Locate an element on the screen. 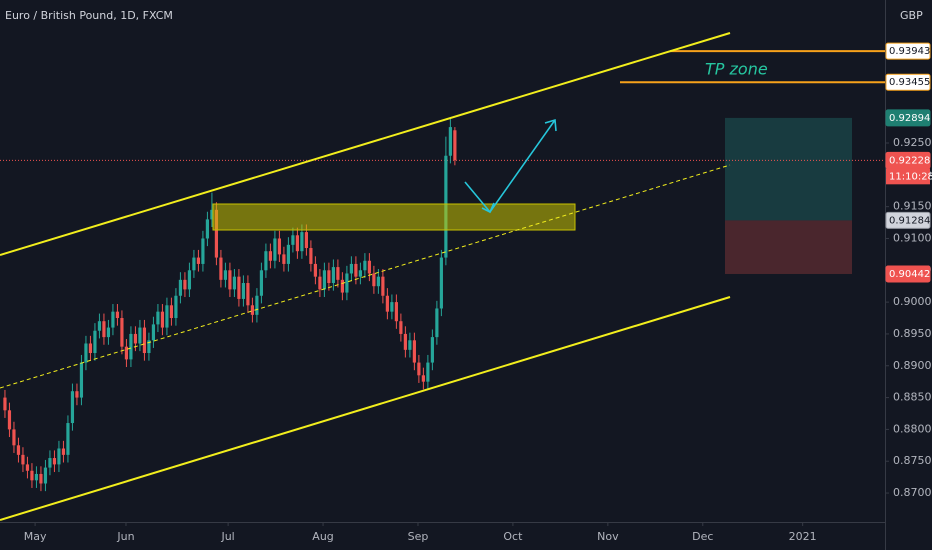 The image size is (932, 550). loss-zone is located at coordinates (788, 247).